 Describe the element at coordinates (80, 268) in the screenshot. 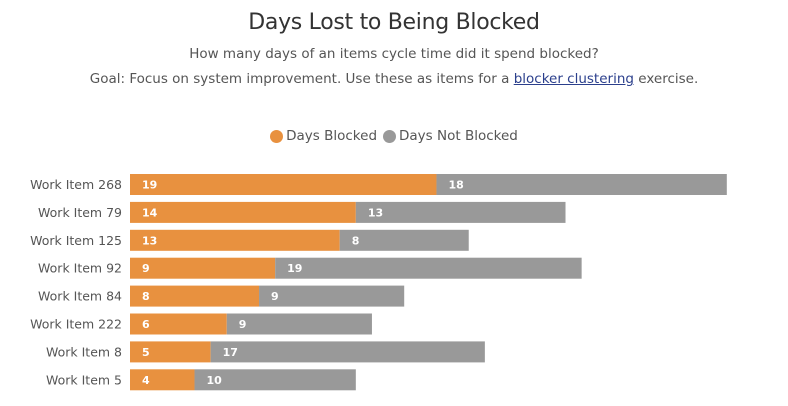

I see `category-label-work-item-92: Work Item 92` at that location.